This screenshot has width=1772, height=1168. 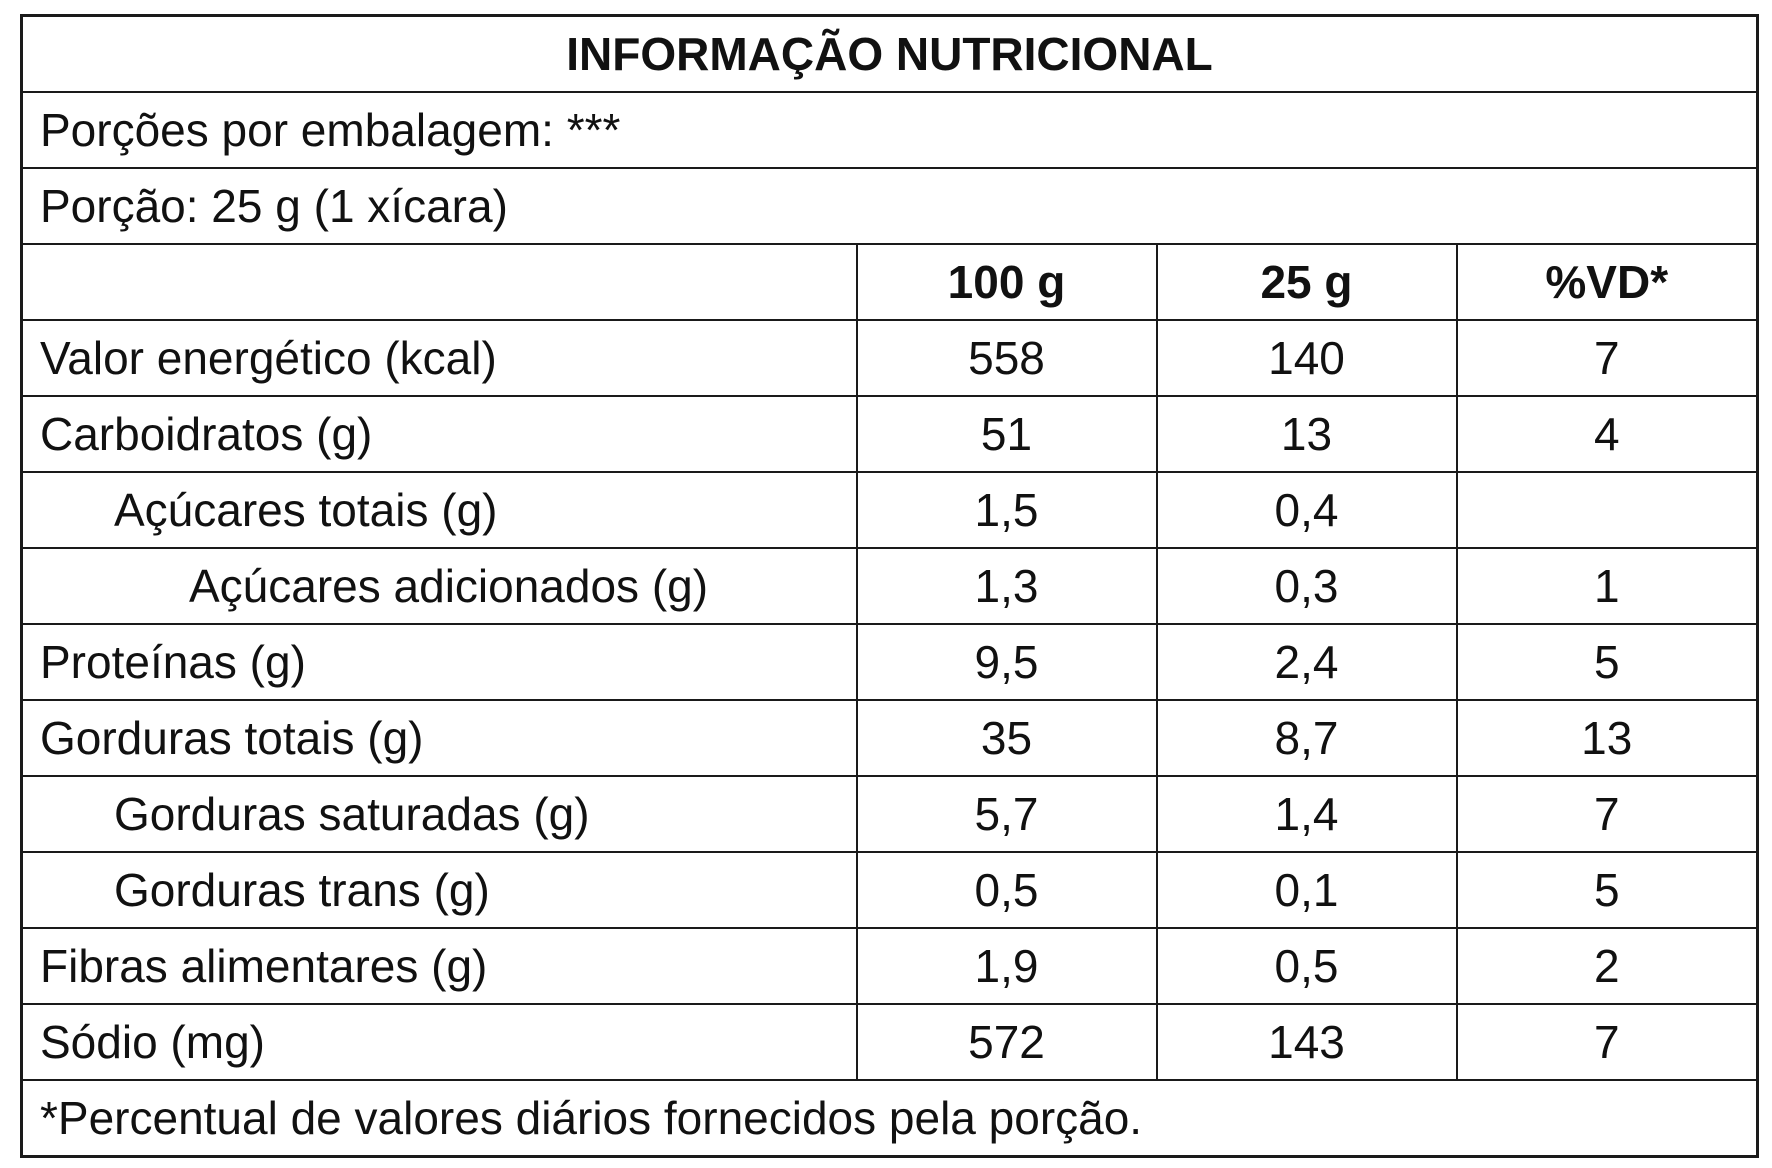 I want to click on nutrient-name: Valor energético (kcal), so click(x=439, y=358).